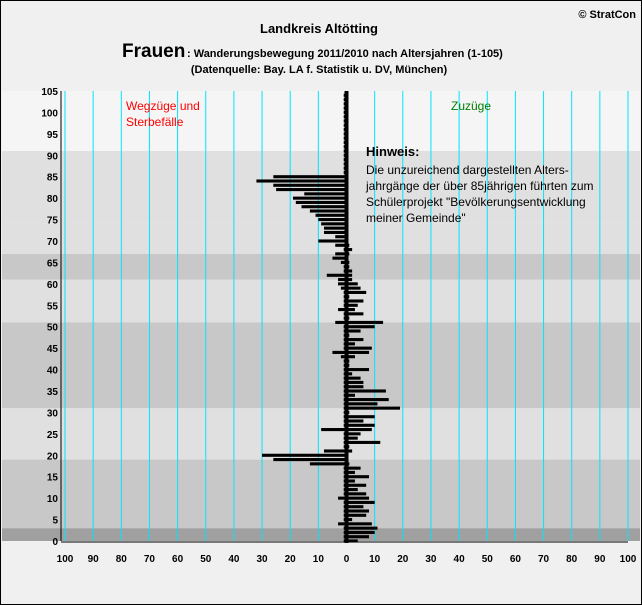 The height and width of the screenshot is (605, 642). I want to click on y-tick-label: 95, so click(53, 135).